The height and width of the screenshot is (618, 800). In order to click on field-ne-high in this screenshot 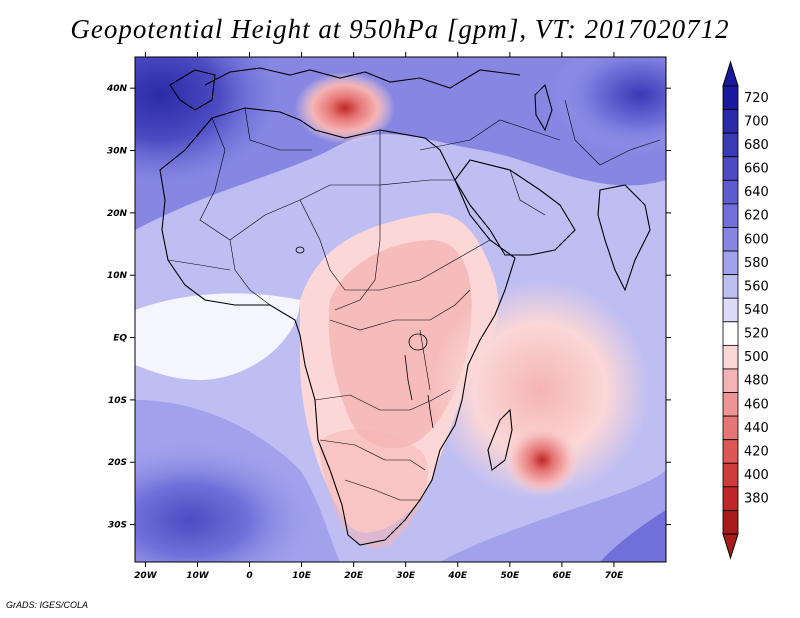, I will do `click(608, 106)`.